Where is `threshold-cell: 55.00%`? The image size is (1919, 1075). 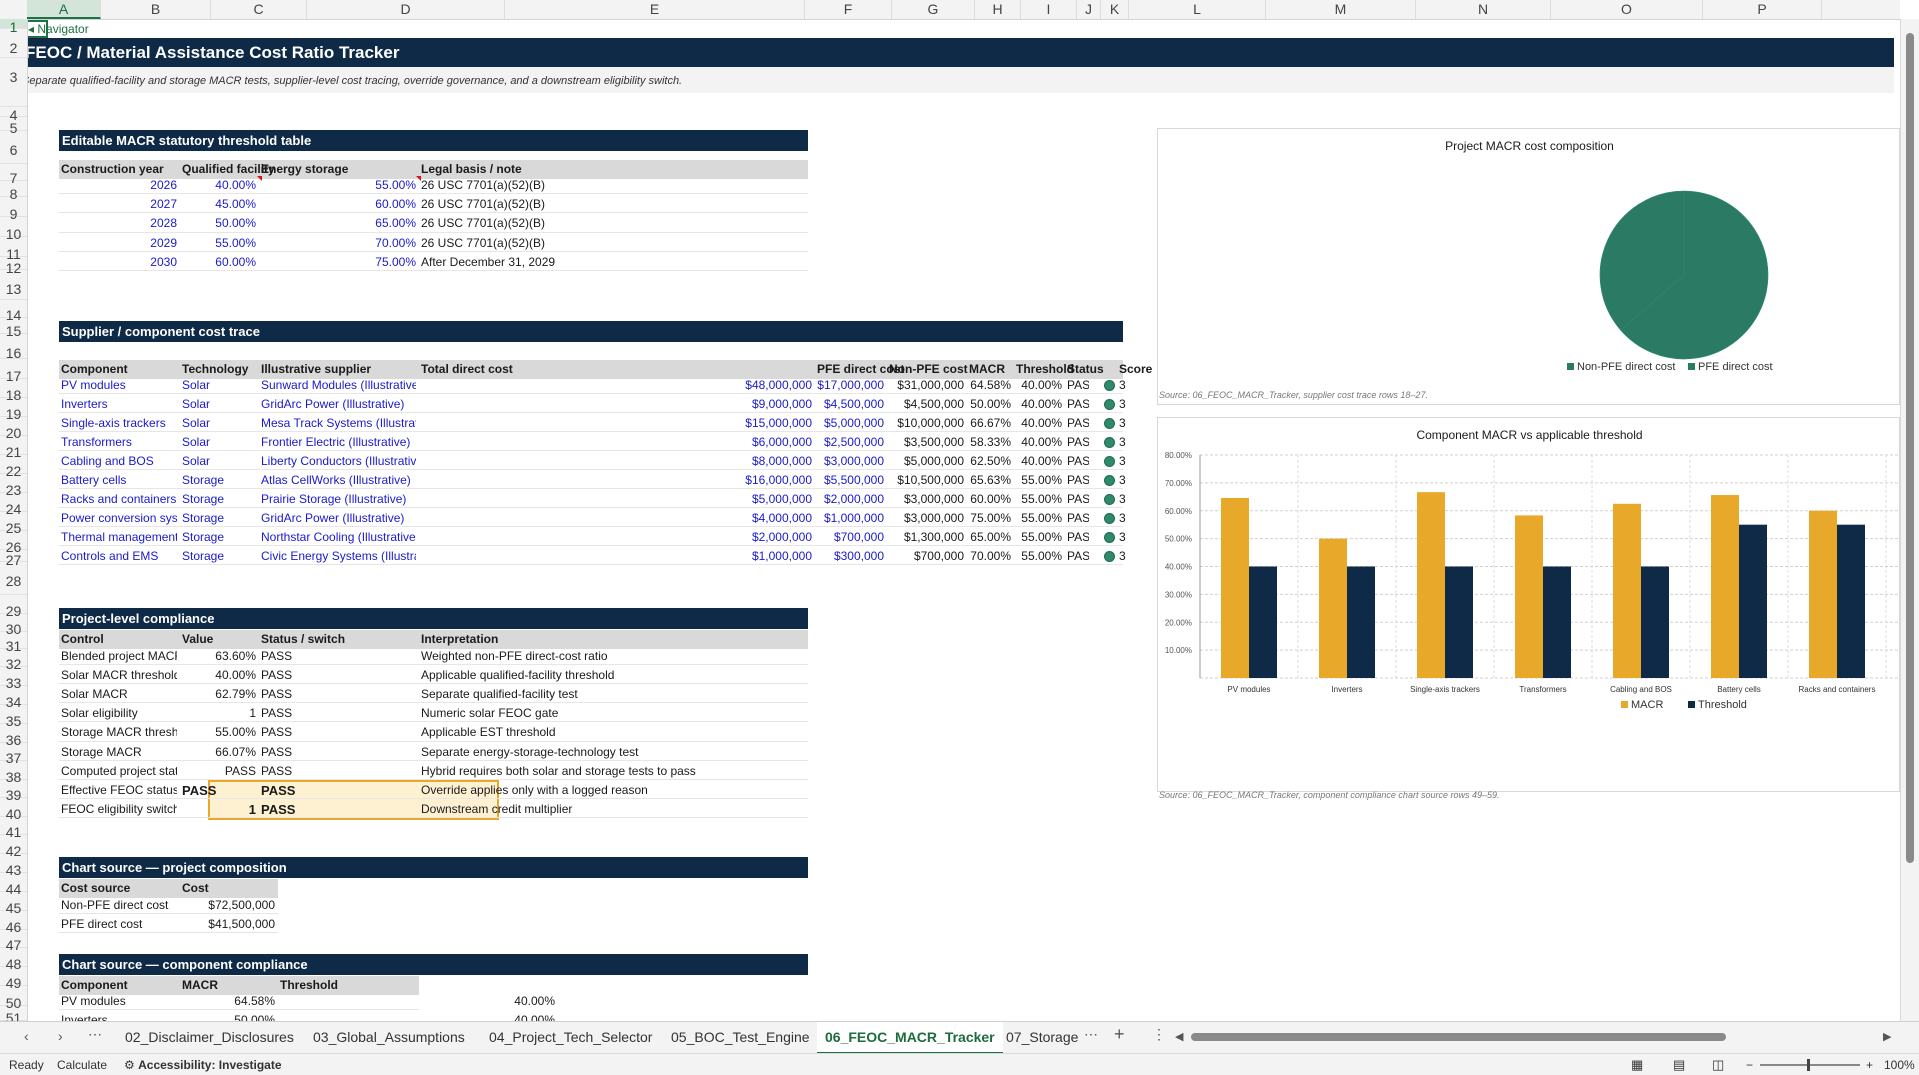
threshold-cell: 55.00% is located at coordinates (395, 185).